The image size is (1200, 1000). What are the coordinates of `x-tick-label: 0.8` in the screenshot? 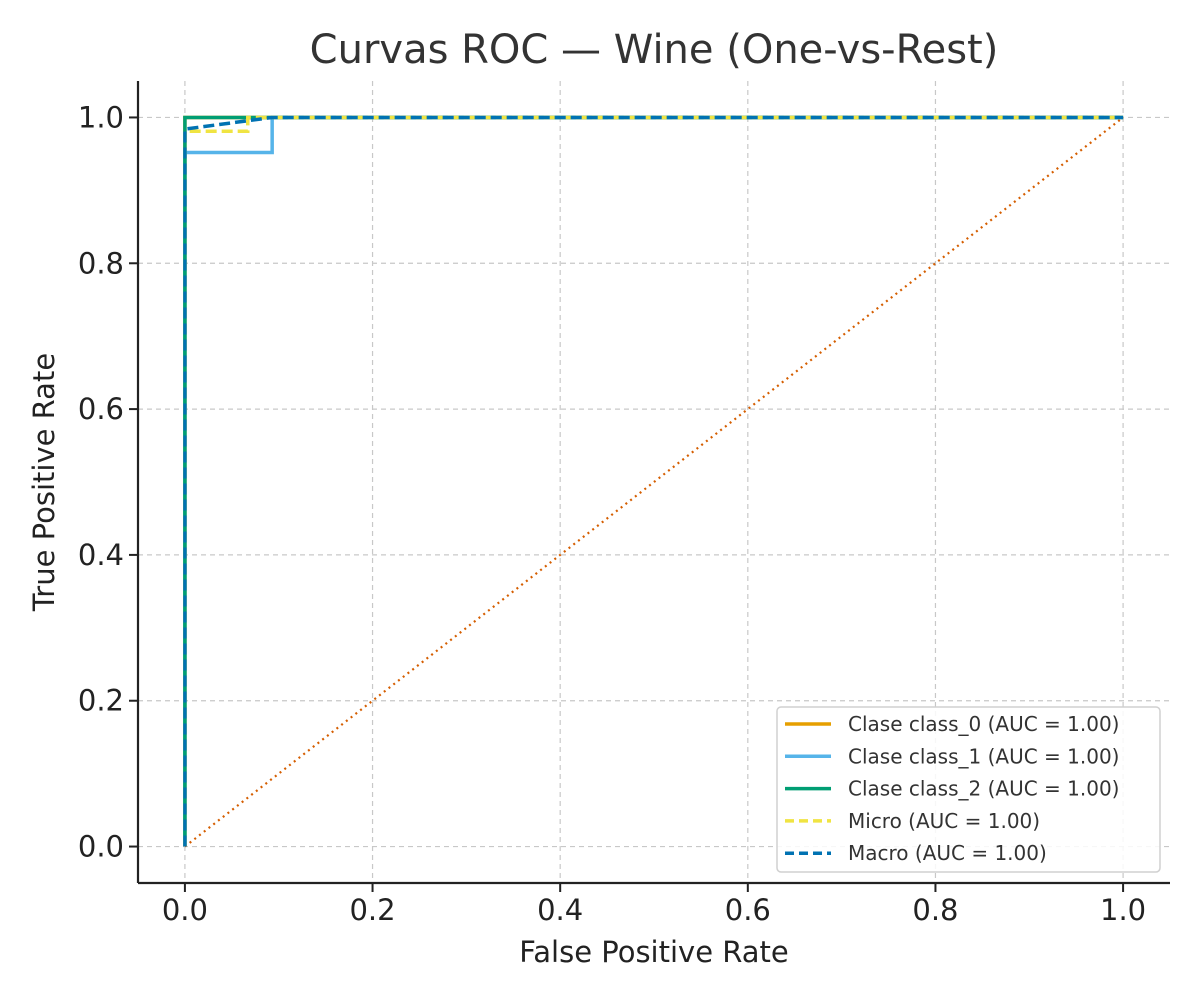 It's located at (935, 910).